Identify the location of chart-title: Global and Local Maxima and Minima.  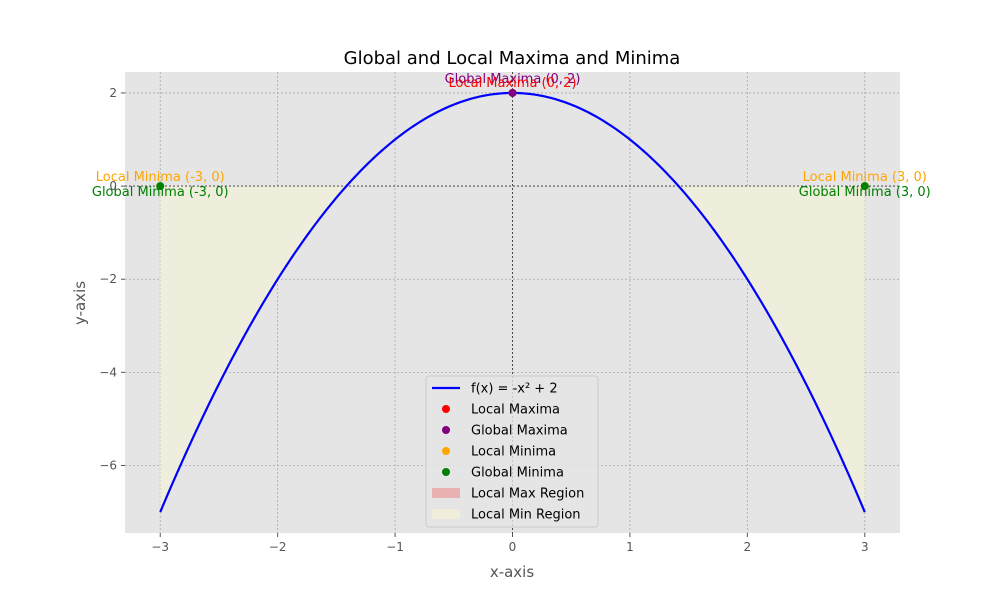
(512, 58).